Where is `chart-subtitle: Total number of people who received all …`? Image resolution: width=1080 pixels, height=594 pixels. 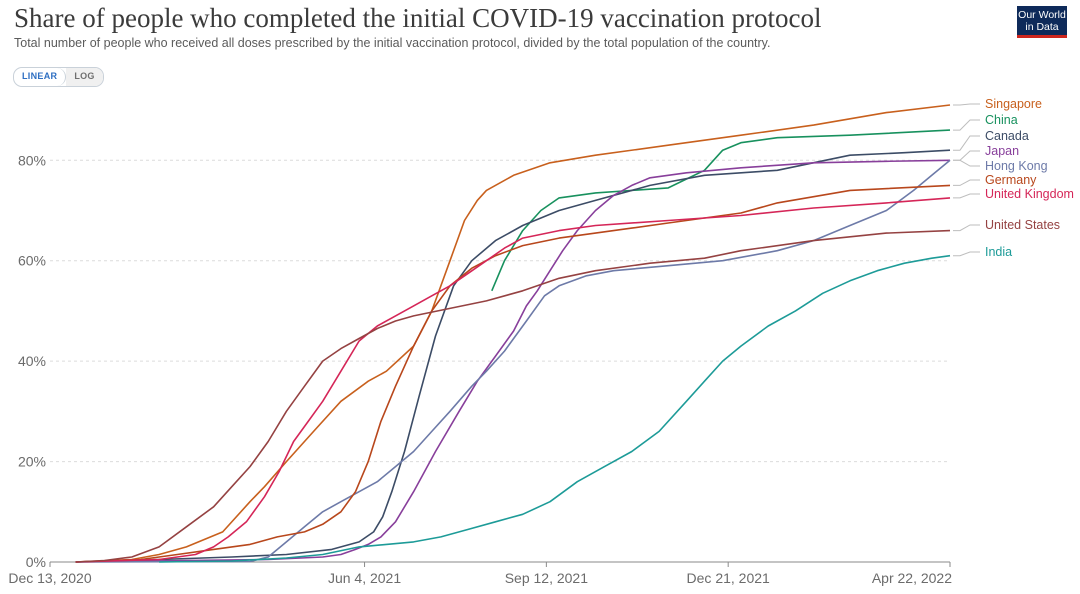 chart-subtitle: Total number of people who received all … is located at coordinates (392, 43).